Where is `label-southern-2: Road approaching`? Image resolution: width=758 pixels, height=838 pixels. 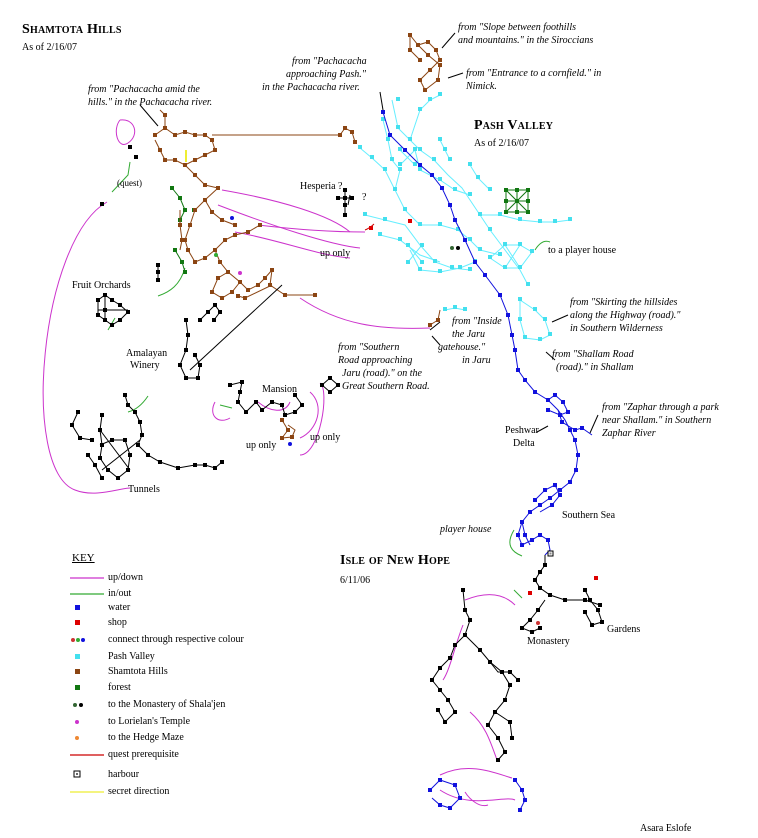
label-southern-2: Road approaching is located at coordinates (375, 360).